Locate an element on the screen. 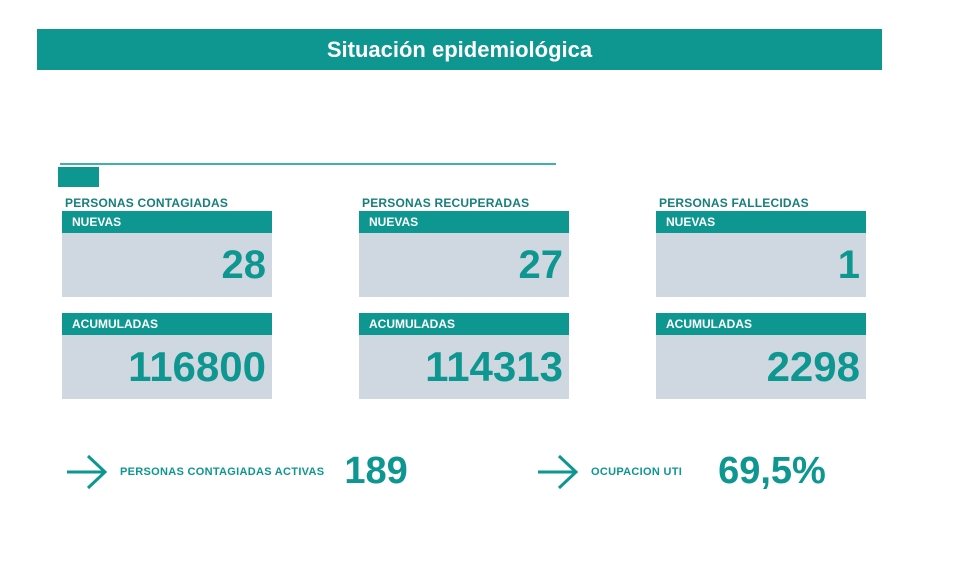 This screenshot has width=960, height=561. nuevas-card: NUEVAS 1 is located at coordinates (761, 254).